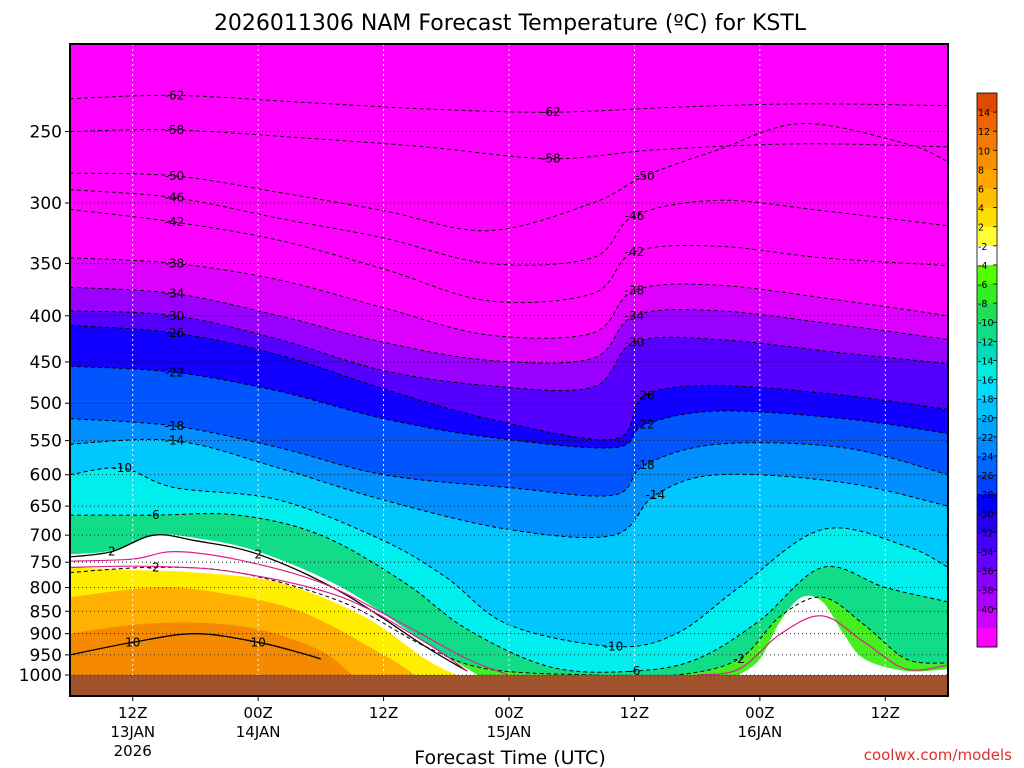  Describe the element at coordinates (981, 190) in the screenshot. I see `colorbar-label: 6` at that location.